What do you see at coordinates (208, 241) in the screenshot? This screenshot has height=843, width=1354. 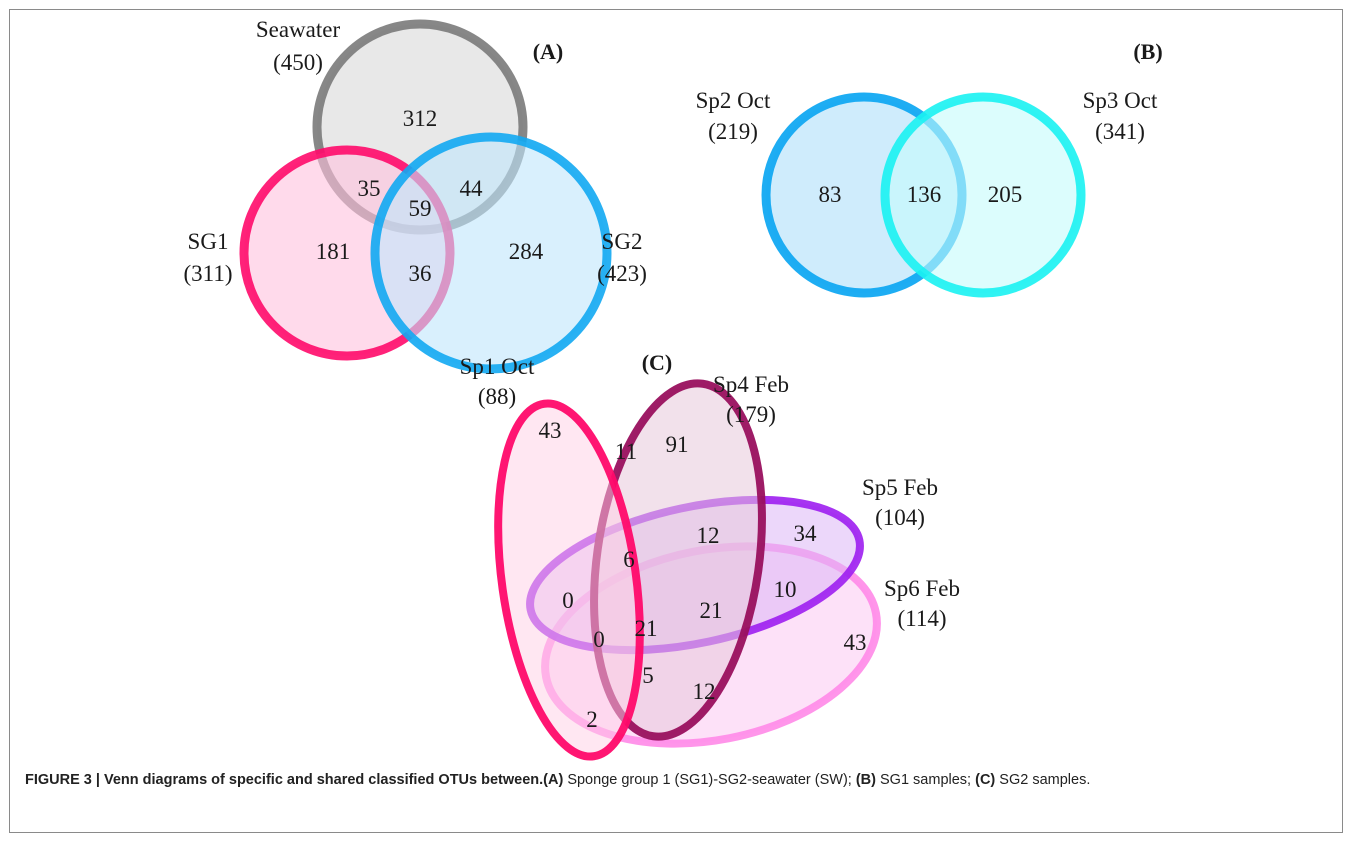 I see `sg1-name: SG1` at bounding box center [208, 241].